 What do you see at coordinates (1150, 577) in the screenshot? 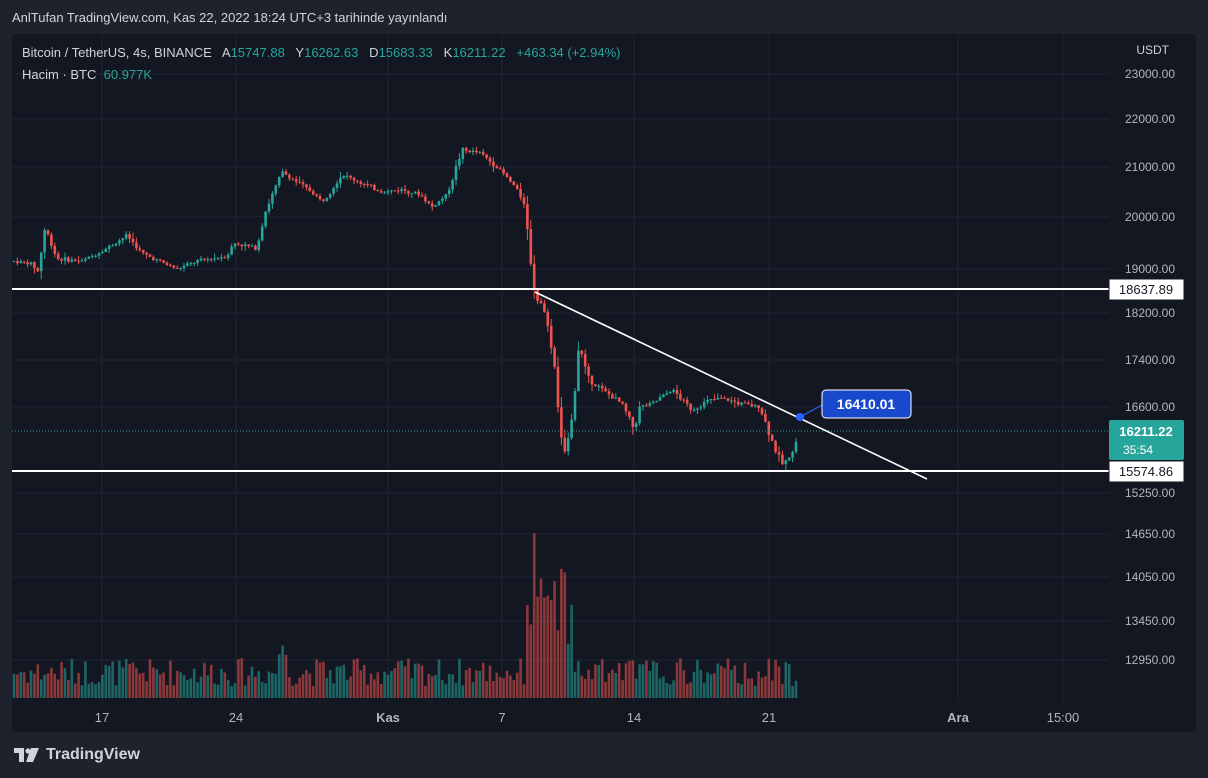
I see `price-tick-label: 14050.00` at bounding box center [1150, 577].